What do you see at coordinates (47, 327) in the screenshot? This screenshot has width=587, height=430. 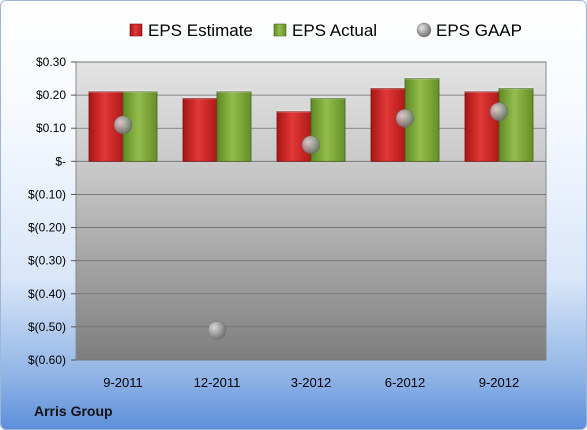 I see `y-tick-label: $(0.50)` at bounding box center [47, 327].